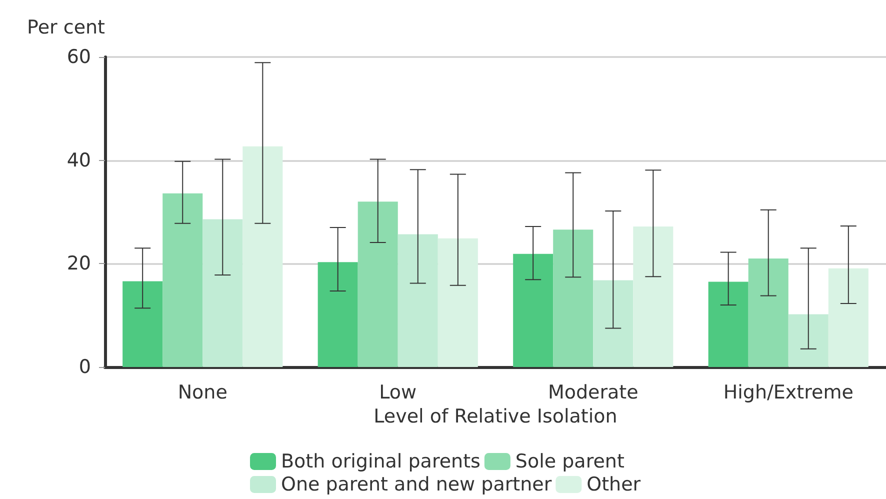 Image resolution: width=886 pixels, height=499 pixels. What do you see at coordinates (398, 393) in the screenshot?
I see `x-tick-label: Low` at bounding box center [398, 393].